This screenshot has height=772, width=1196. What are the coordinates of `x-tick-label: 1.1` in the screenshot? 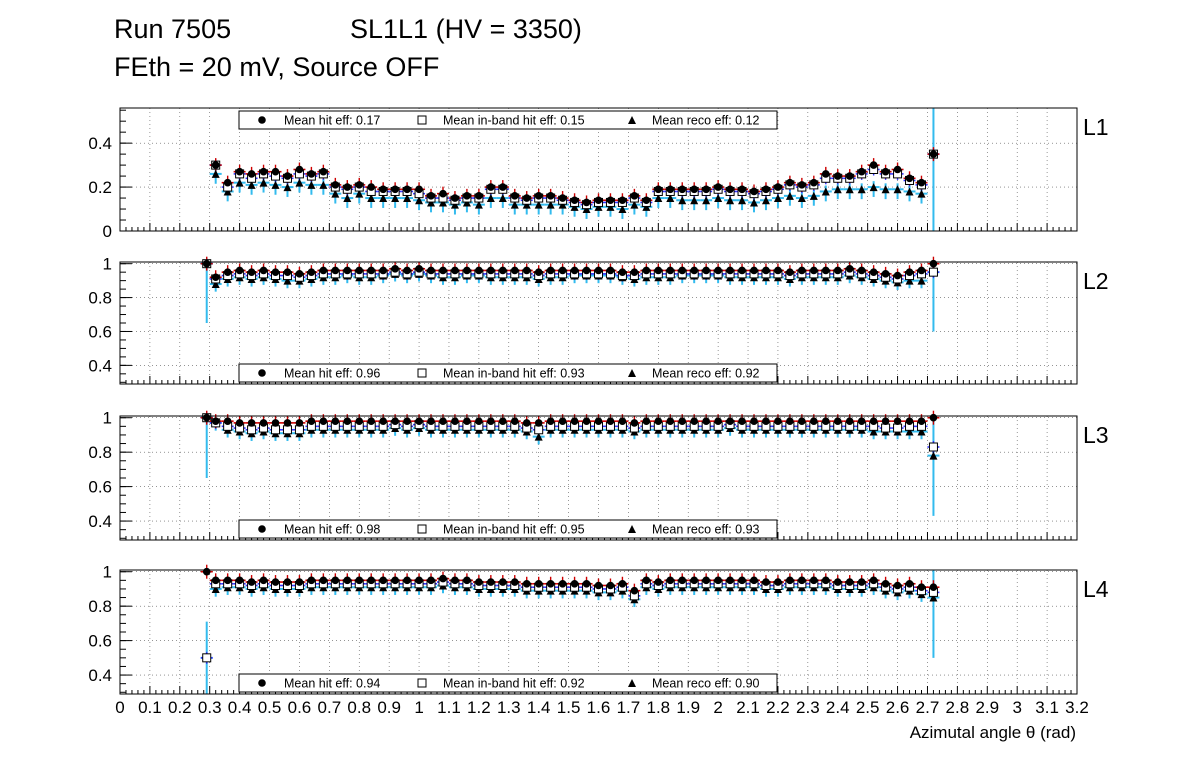 It's located at (449, 707).